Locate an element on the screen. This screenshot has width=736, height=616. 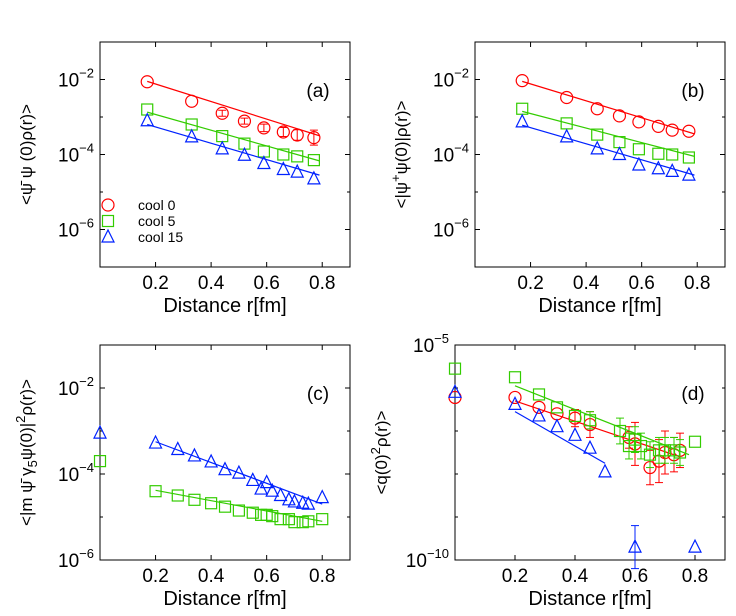
y-axis-label: <q(0)2ρ(r)> is located at coordinates (379, 452).